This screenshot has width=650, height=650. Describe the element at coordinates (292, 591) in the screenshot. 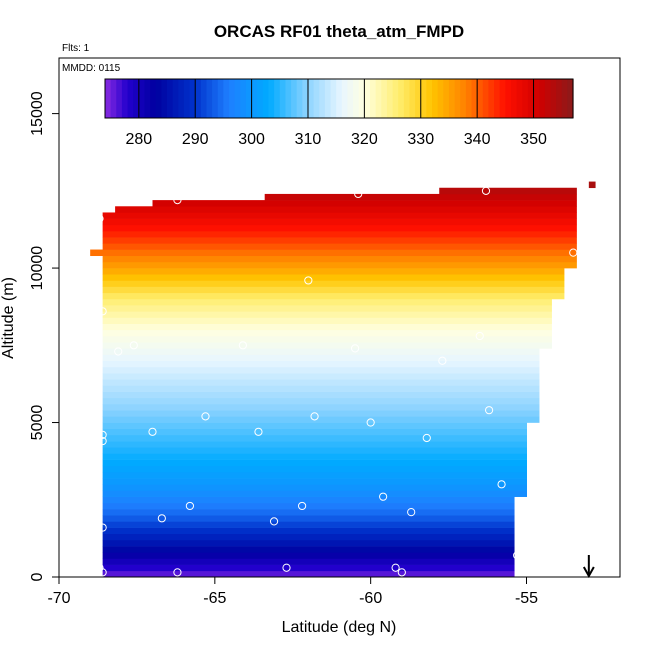

I see `x-axis: -70 -65 -60 -55` at that location.